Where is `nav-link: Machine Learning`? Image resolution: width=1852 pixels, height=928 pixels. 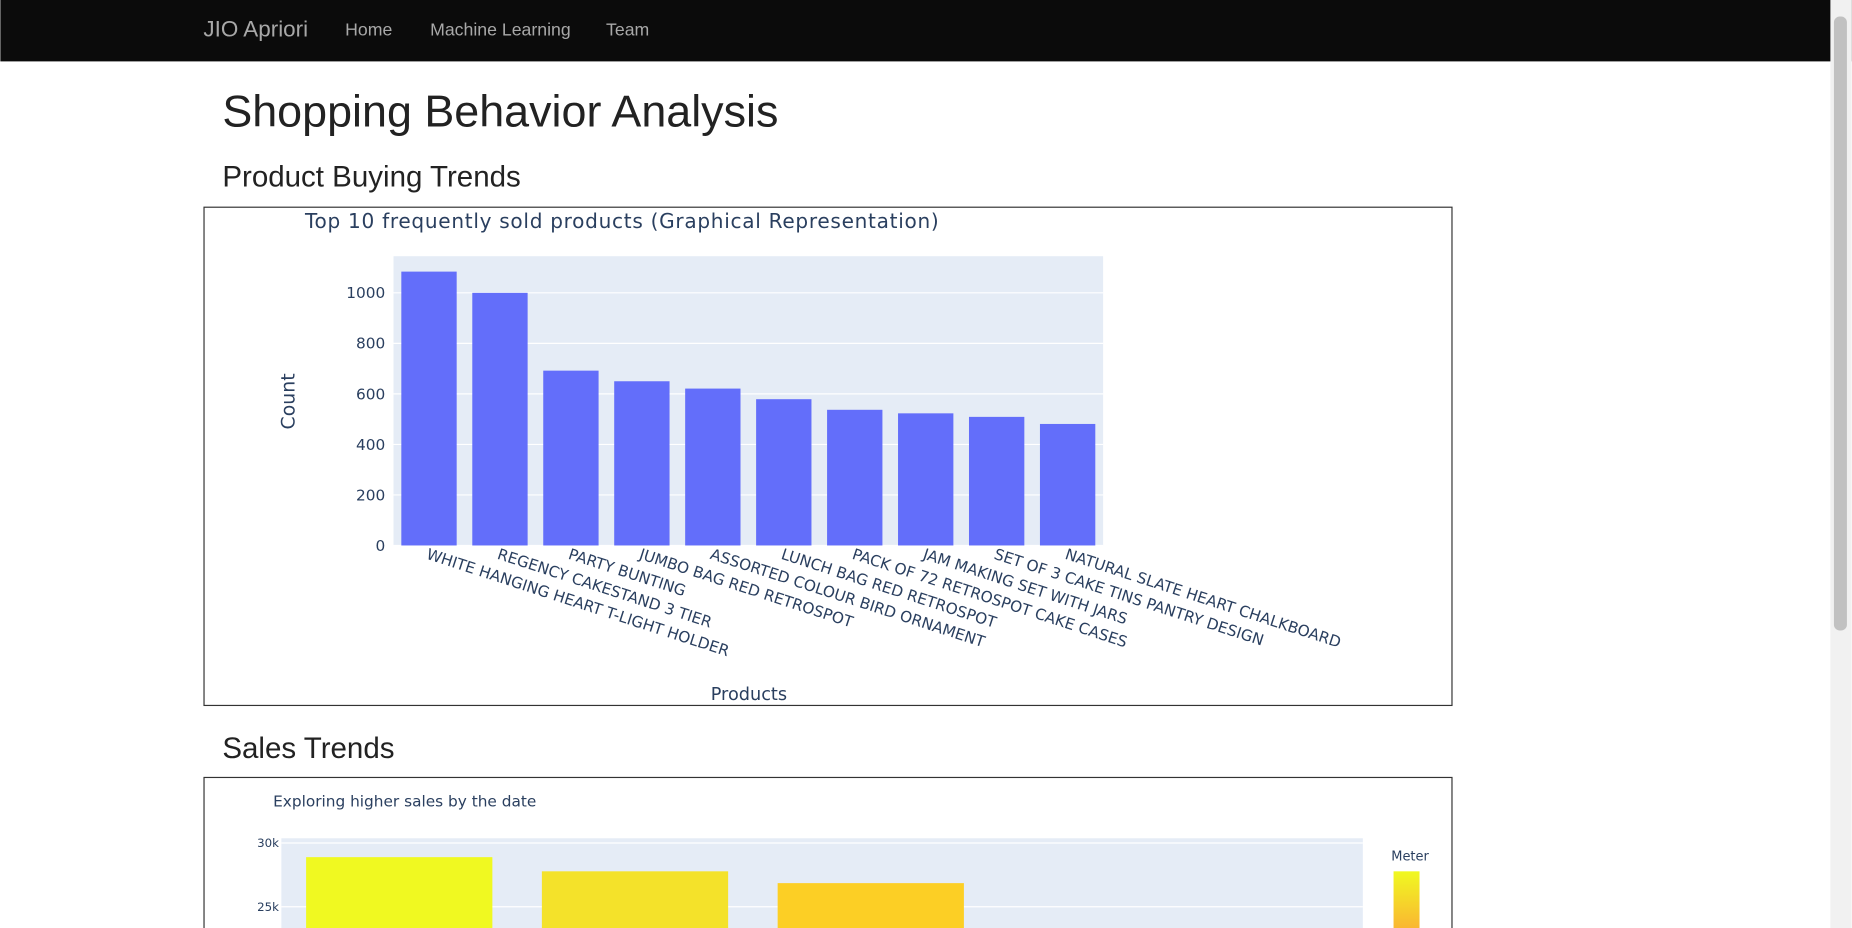
nav-link: Machine Learning is located at coordinates (500, 29).